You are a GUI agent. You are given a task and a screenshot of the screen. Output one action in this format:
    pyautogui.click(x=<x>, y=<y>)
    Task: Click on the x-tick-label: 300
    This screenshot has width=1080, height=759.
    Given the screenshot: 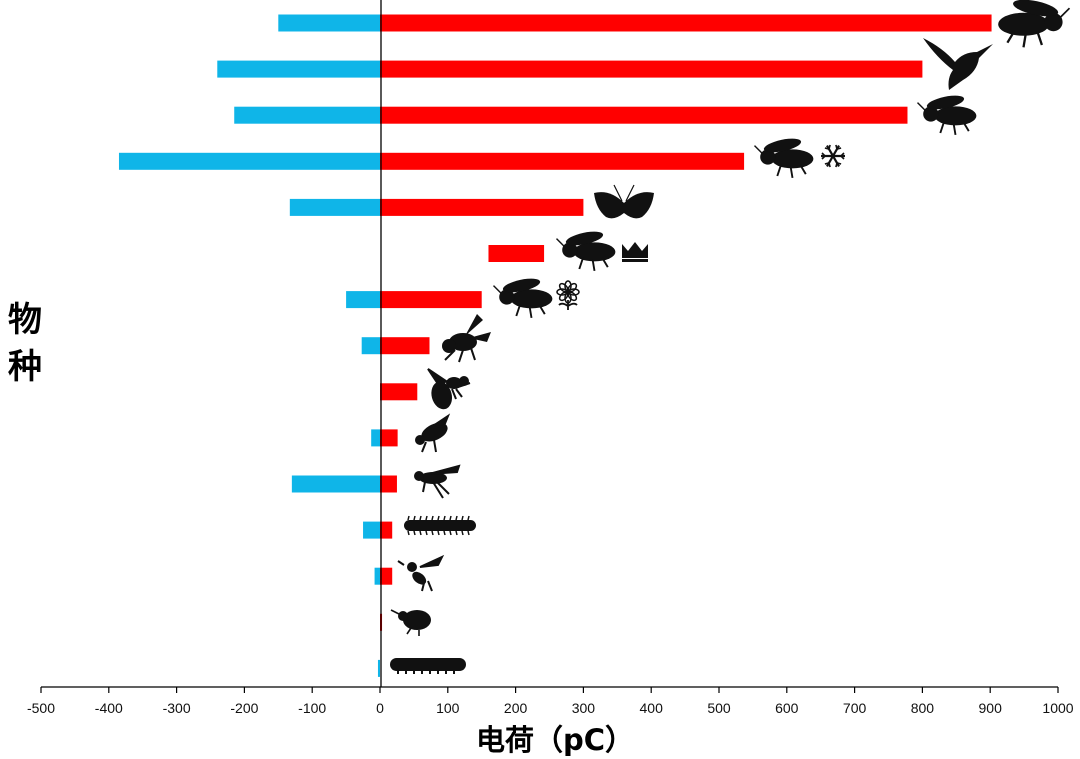 What is the action you would take?
    pyautogui.click(x=584, y=708)
    